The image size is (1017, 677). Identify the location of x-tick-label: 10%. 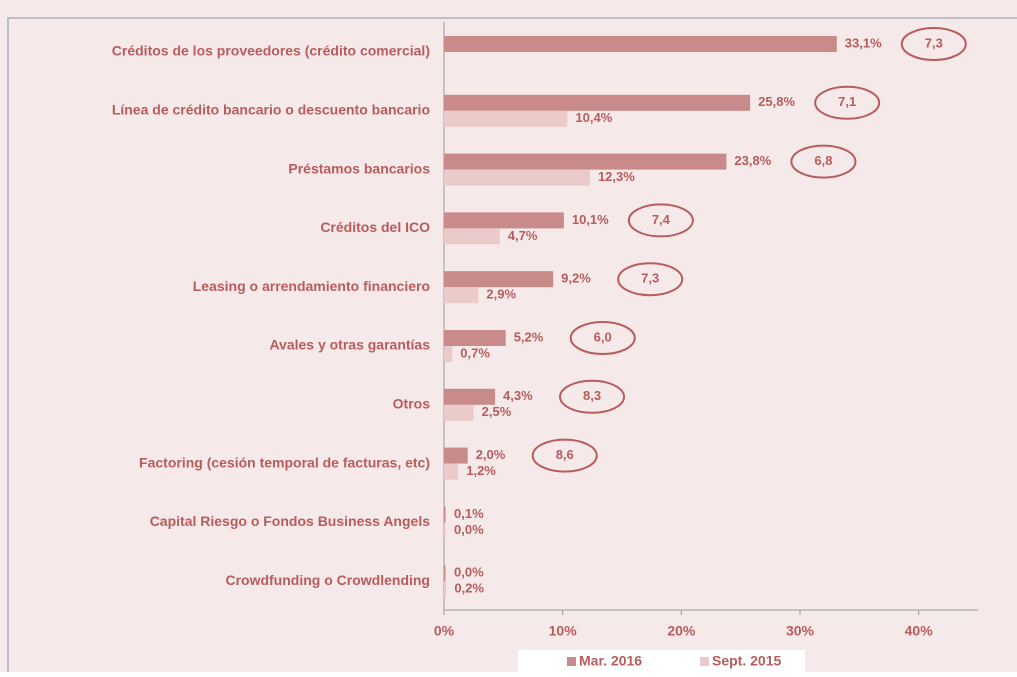
(563, 631).